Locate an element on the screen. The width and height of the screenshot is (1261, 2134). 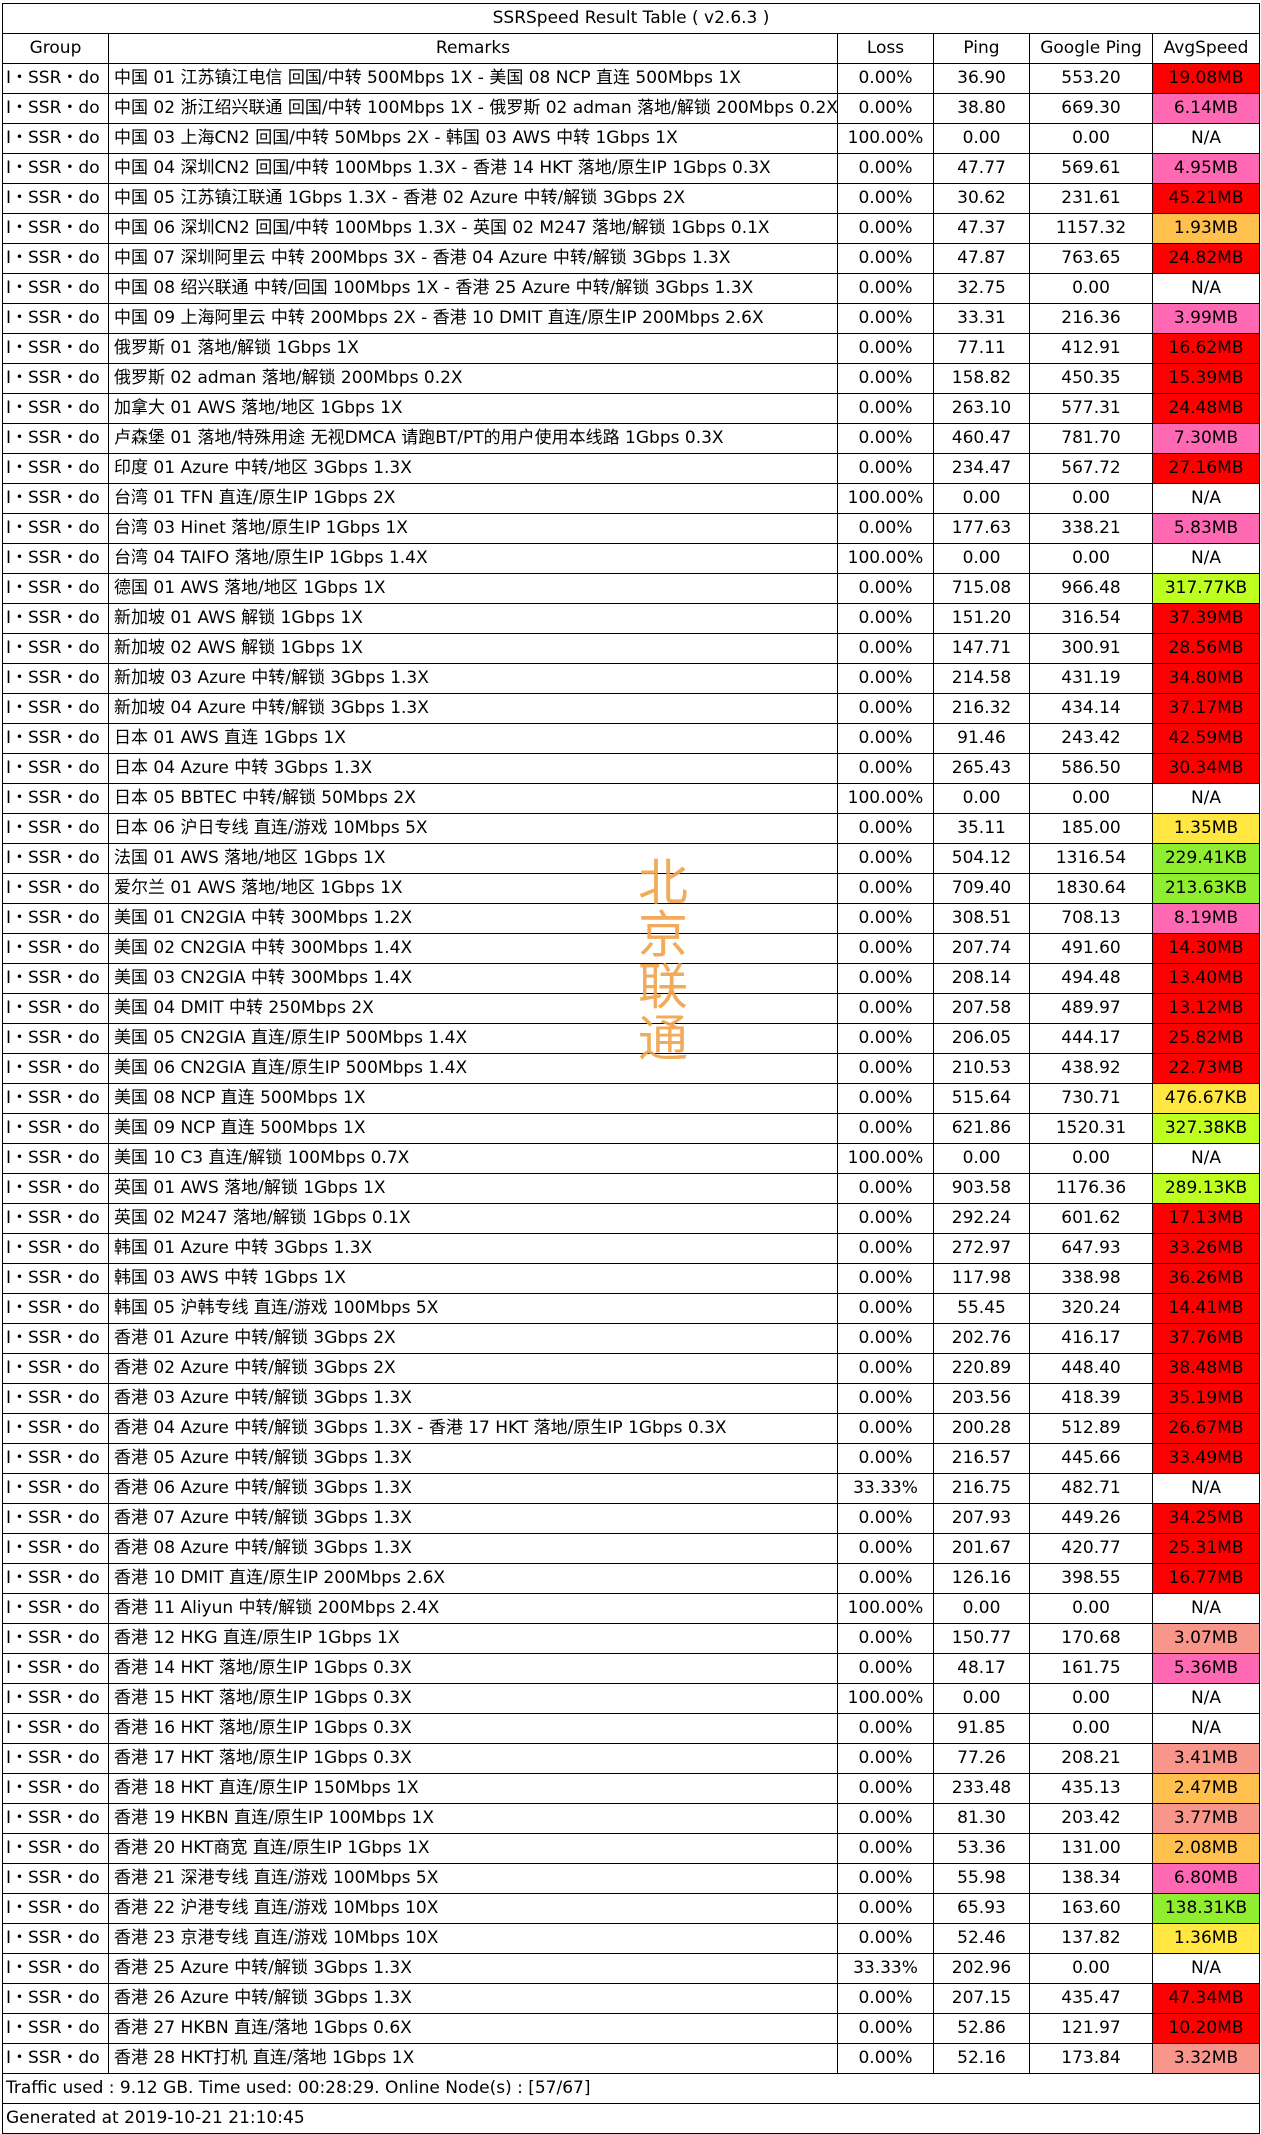
cell-google-ping: 669.30 is located at coordinates (1091, 108).